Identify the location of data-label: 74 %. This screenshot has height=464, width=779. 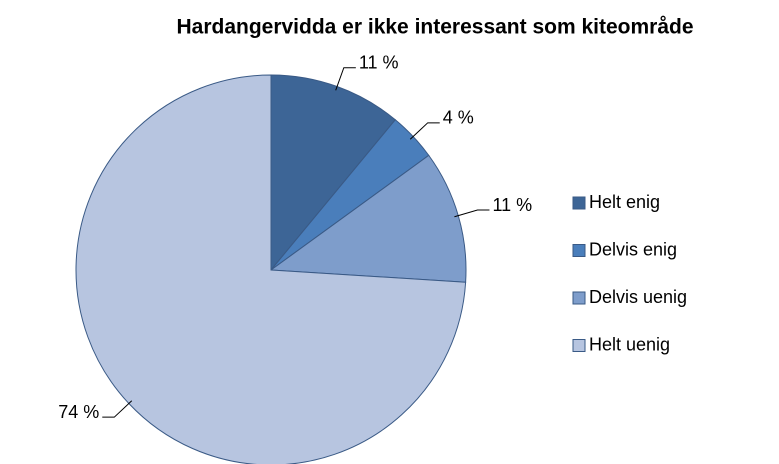
(78, 412).